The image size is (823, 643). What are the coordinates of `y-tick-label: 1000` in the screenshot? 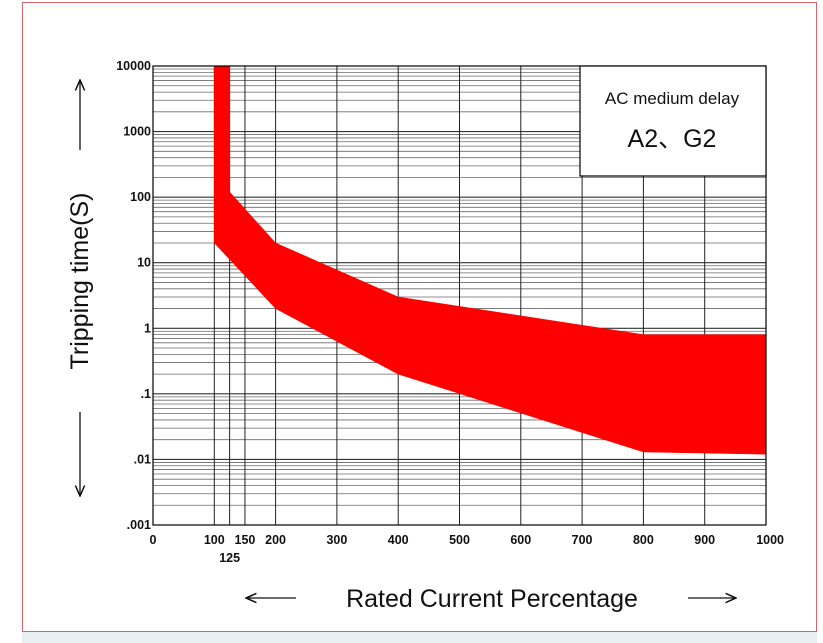 It's located at (137, 132).